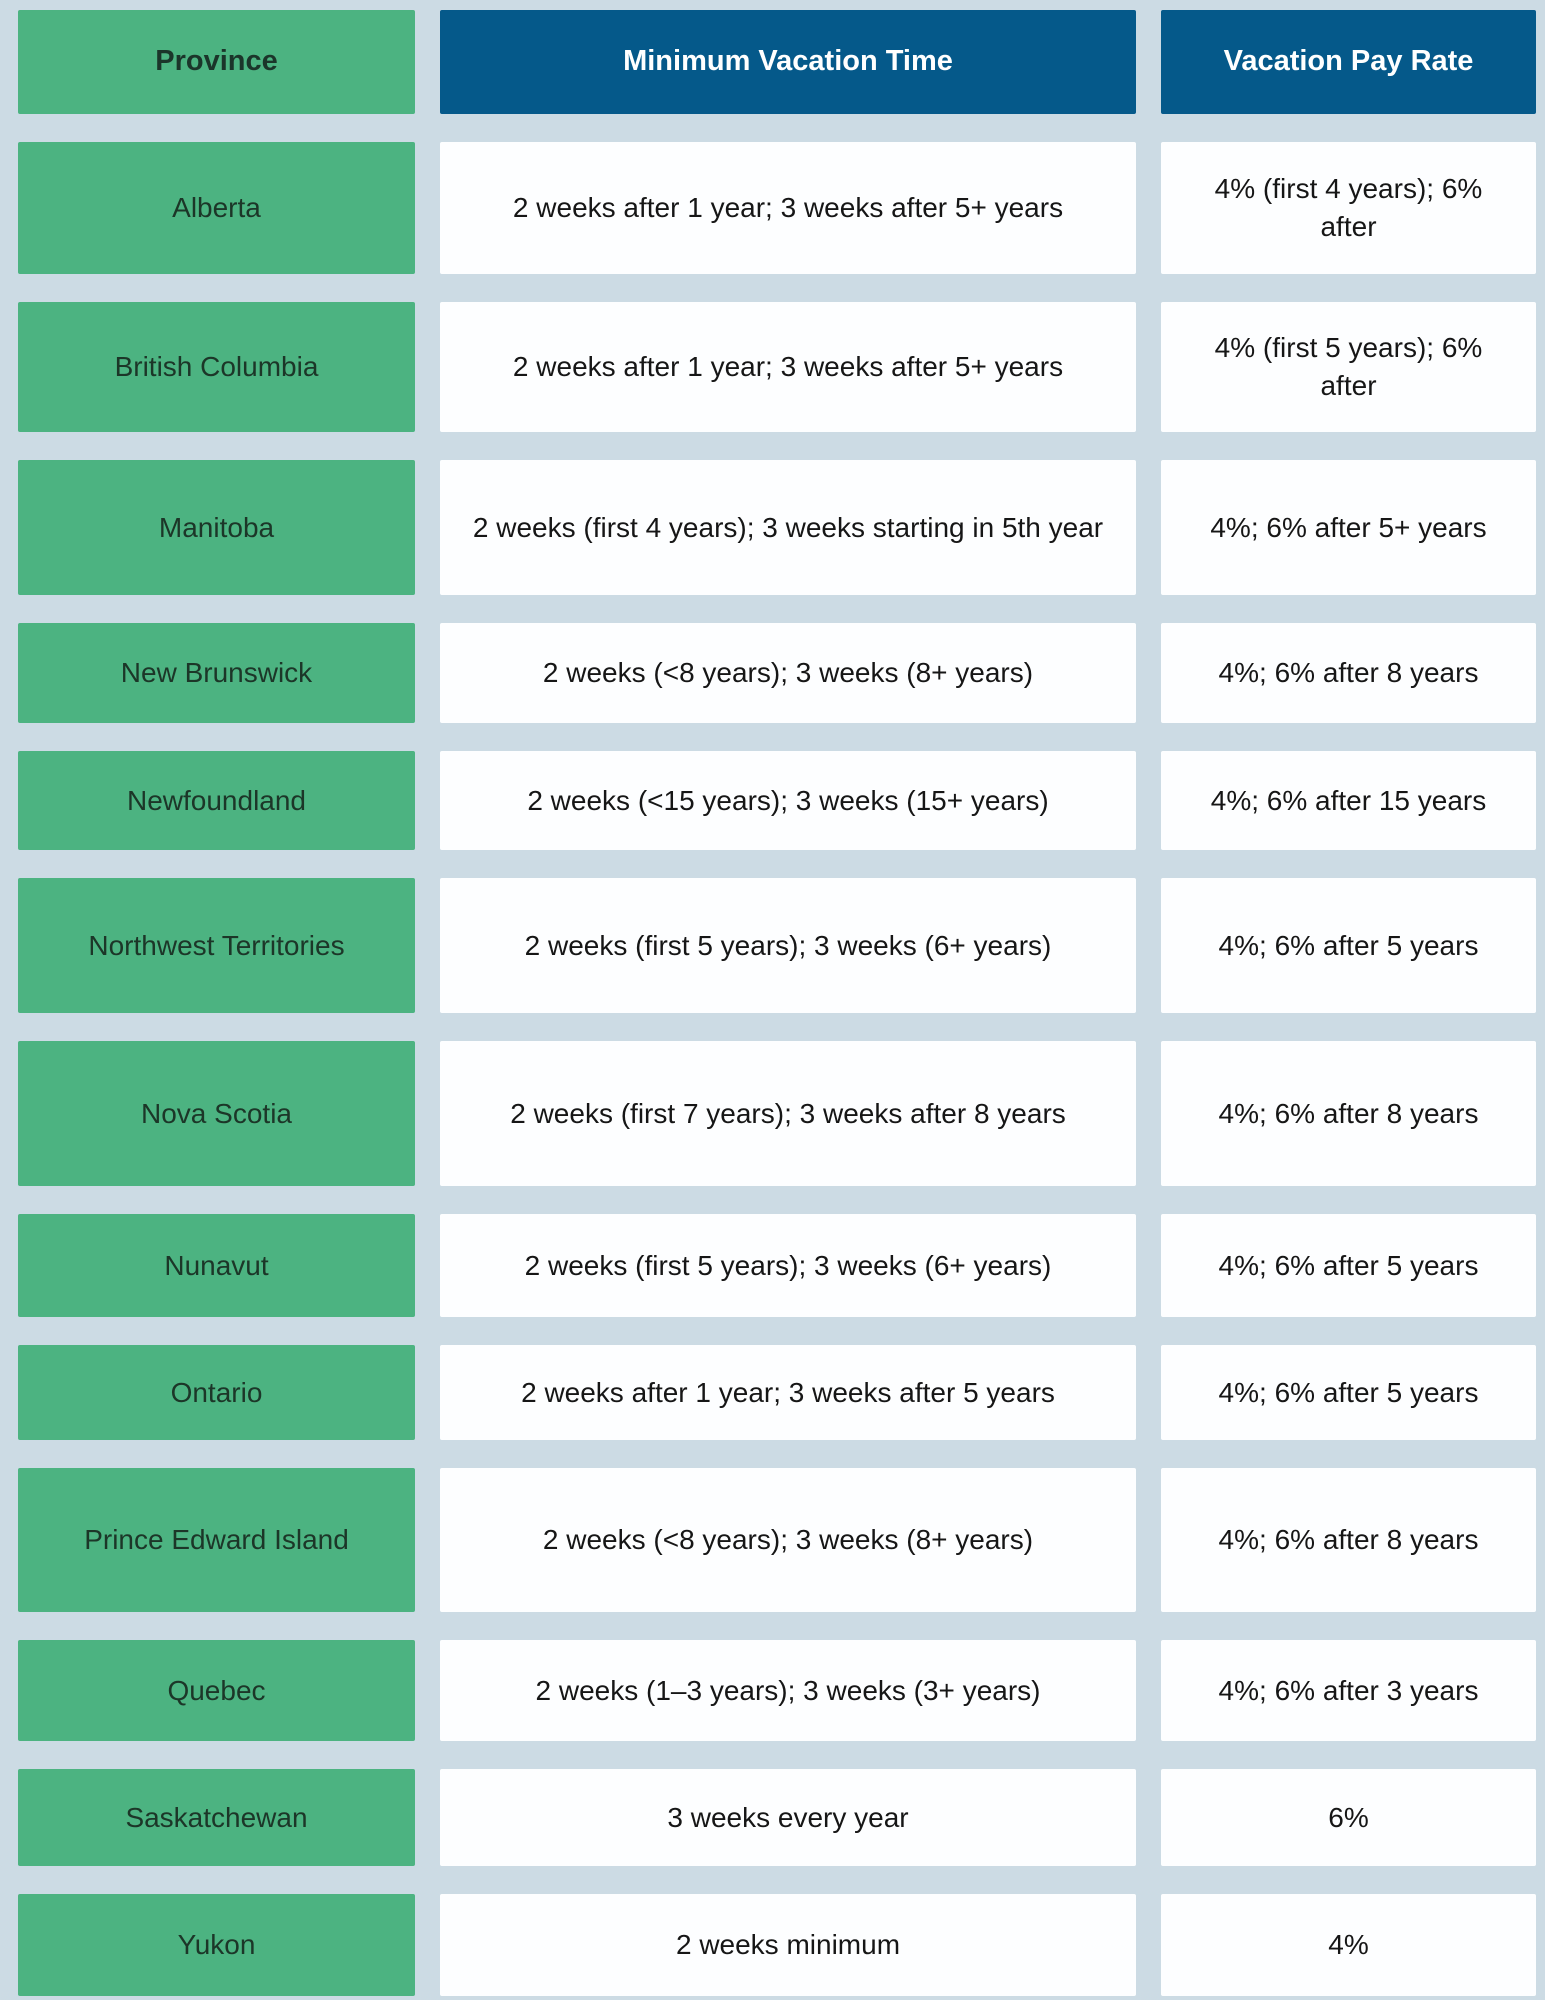 This screenshot has height=2000, width=1545. What do you see at coordinates (216, 673) in the screenshot?
I see `province-cell: New Brunswick` at bounding box center [216, 673].